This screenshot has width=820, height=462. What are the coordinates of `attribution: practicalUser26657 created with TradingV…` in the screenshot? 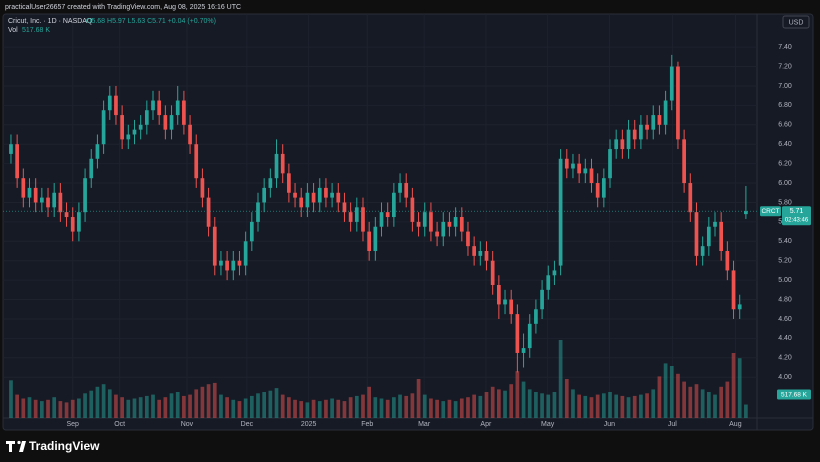 It's located at (123, 7).